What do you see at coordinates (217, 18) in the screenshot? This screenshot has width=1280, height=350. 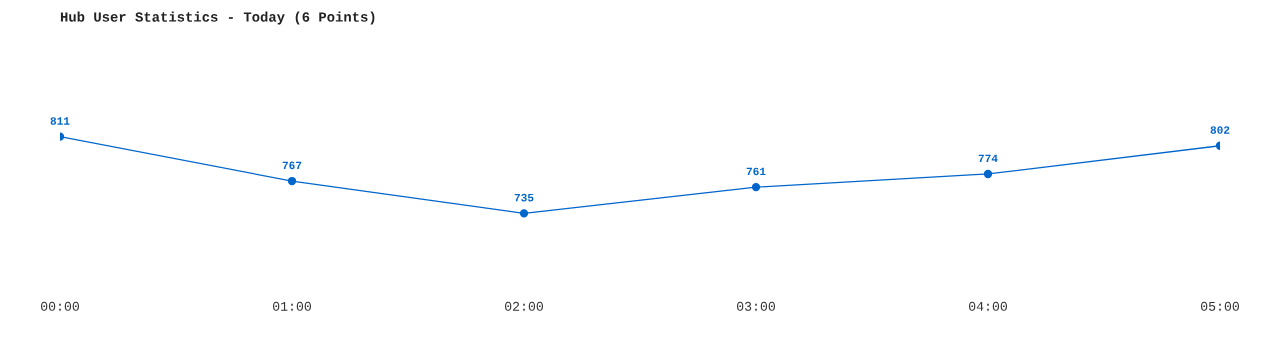 I see `chart-title: Hub User Statistics - Today (6 Points)` at bounding box center [217, 18].